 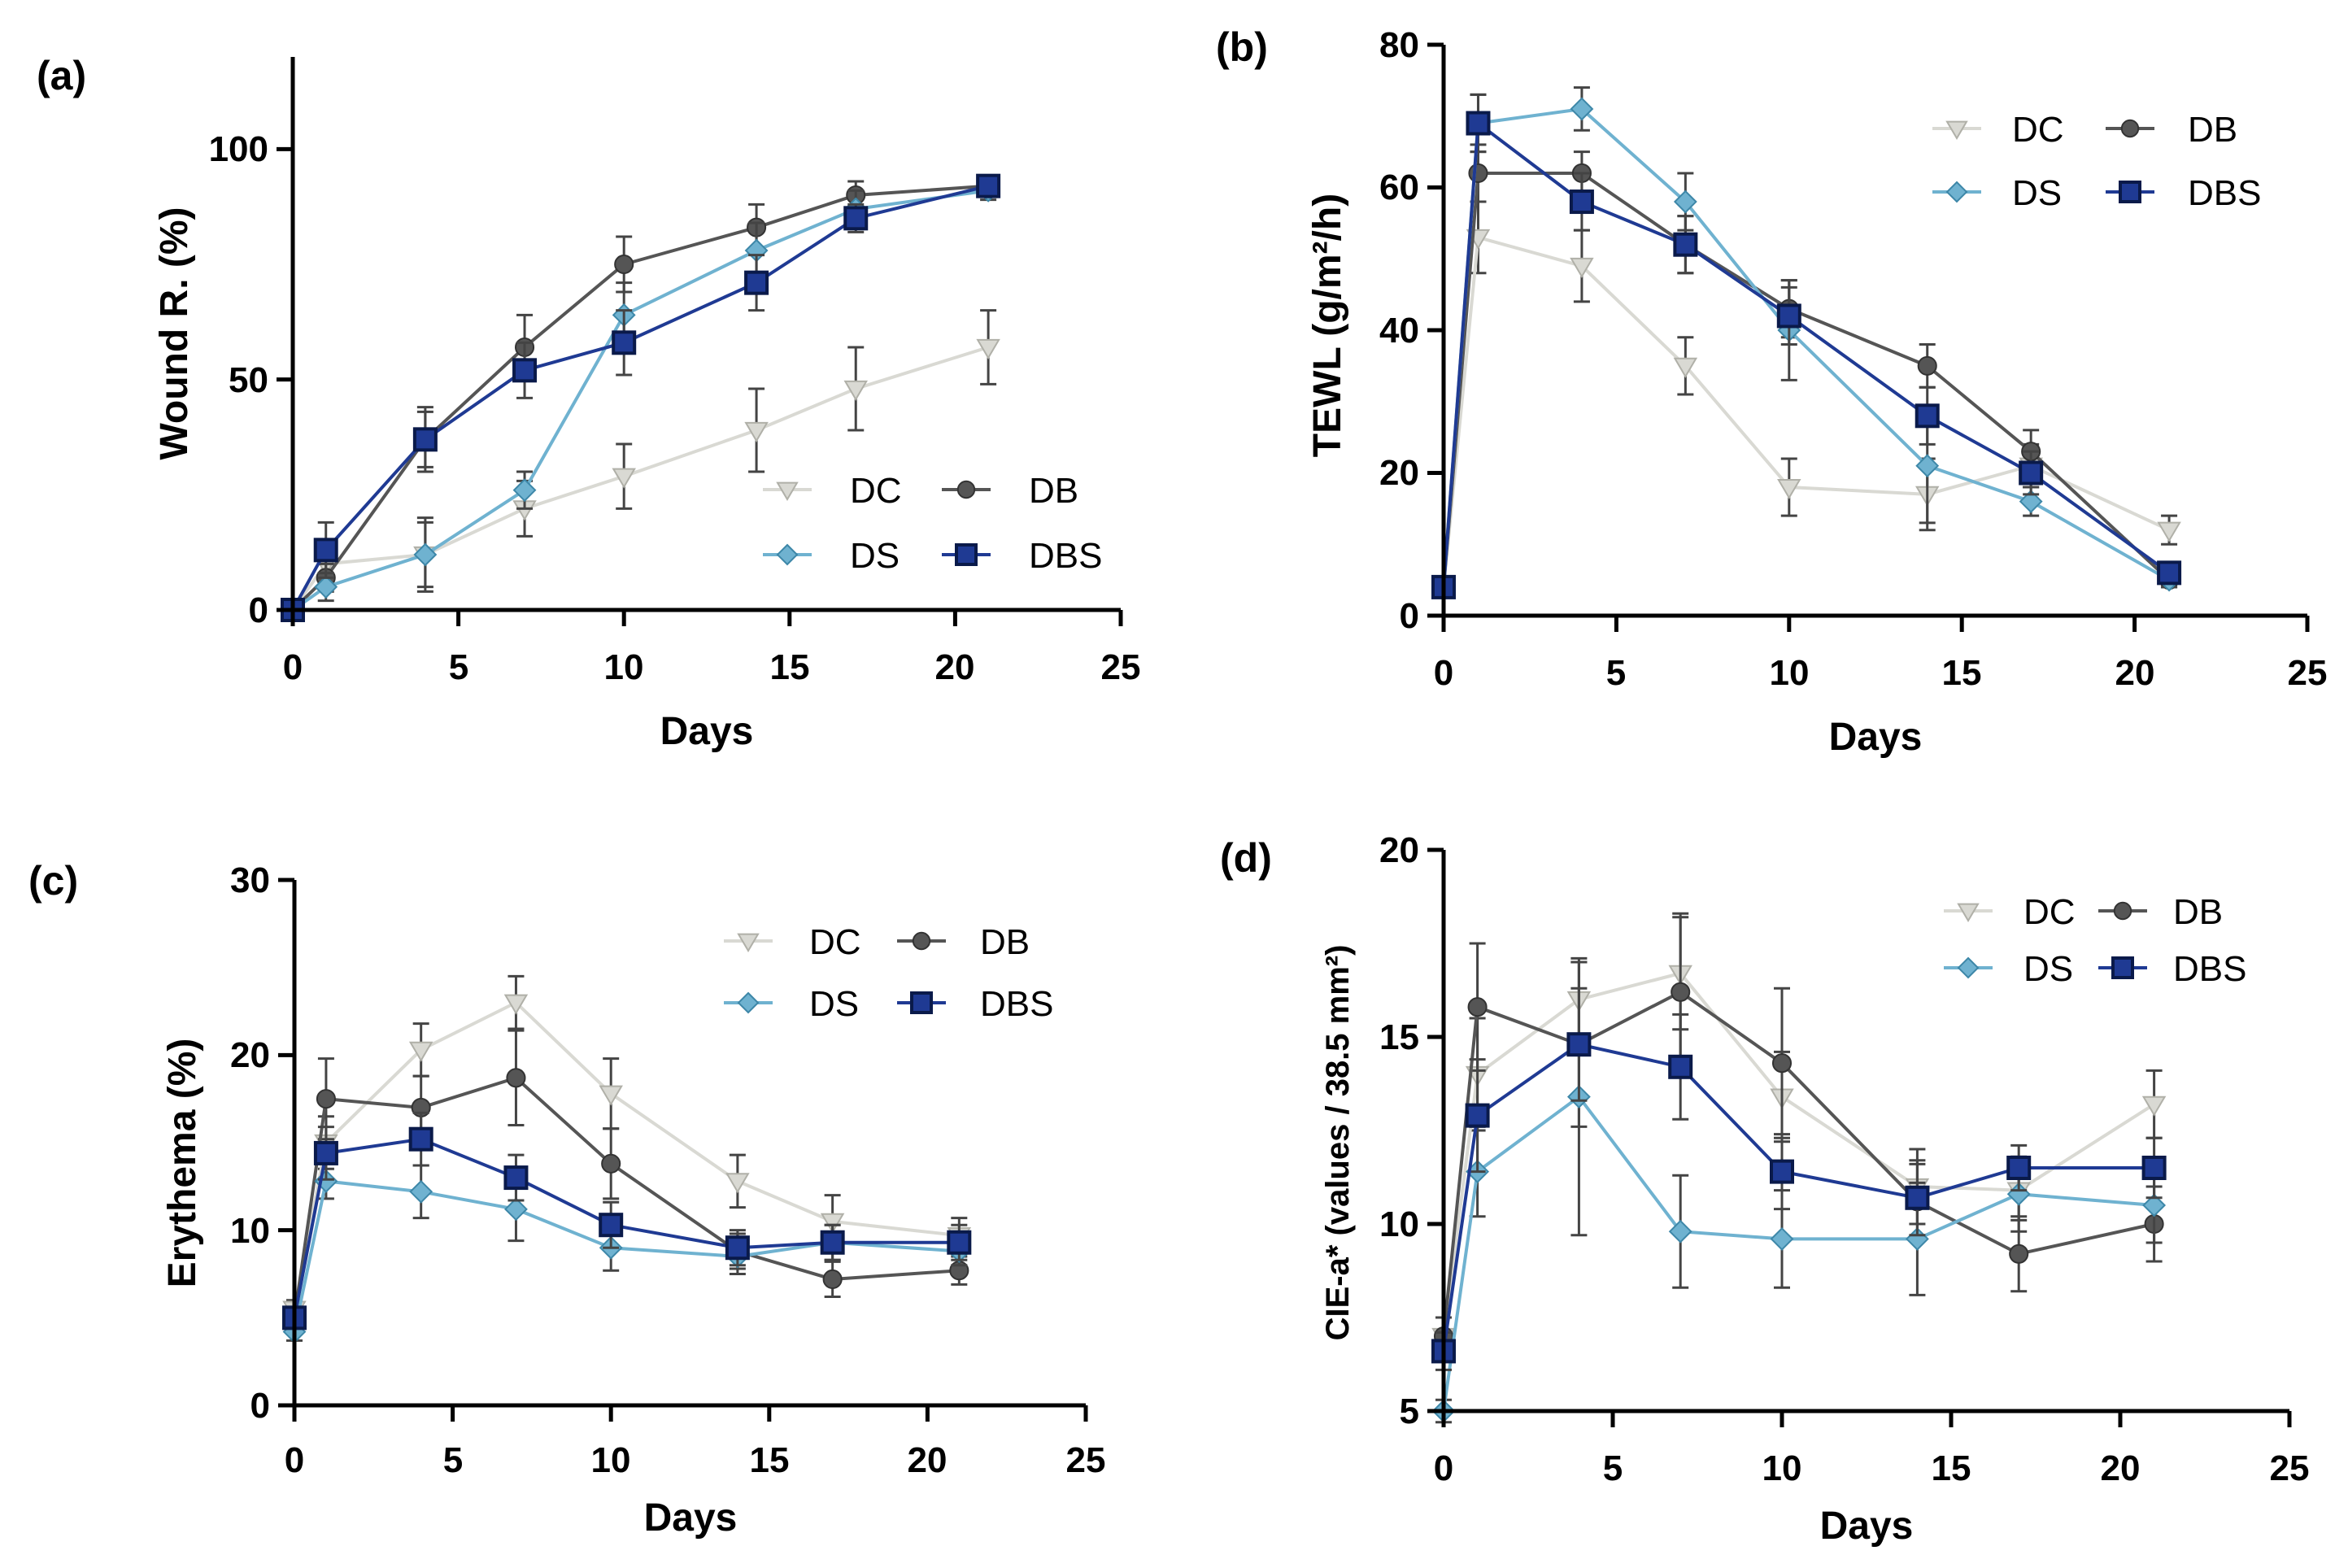 What do you see at coordinates (1338, 1143) in the screenshot?
I see `y-axis-title-d: CIE-a* (values / 38.5 mm²)` at bounding box center [1338, 1143].